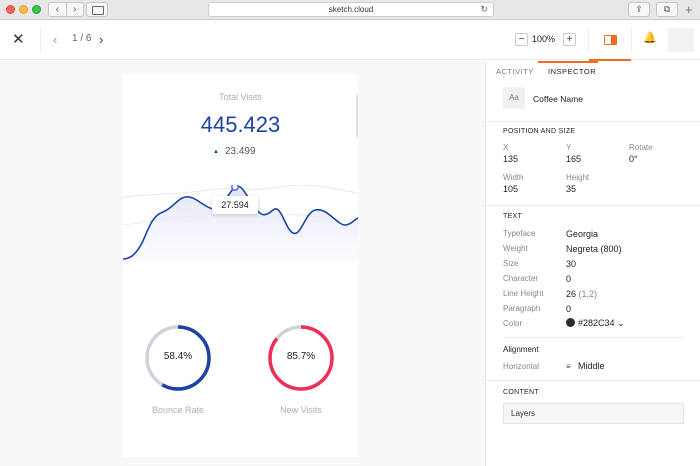 The width and height of the screenshot is (700, 466). I want to click on chart-area-fill, so click(240, 225).